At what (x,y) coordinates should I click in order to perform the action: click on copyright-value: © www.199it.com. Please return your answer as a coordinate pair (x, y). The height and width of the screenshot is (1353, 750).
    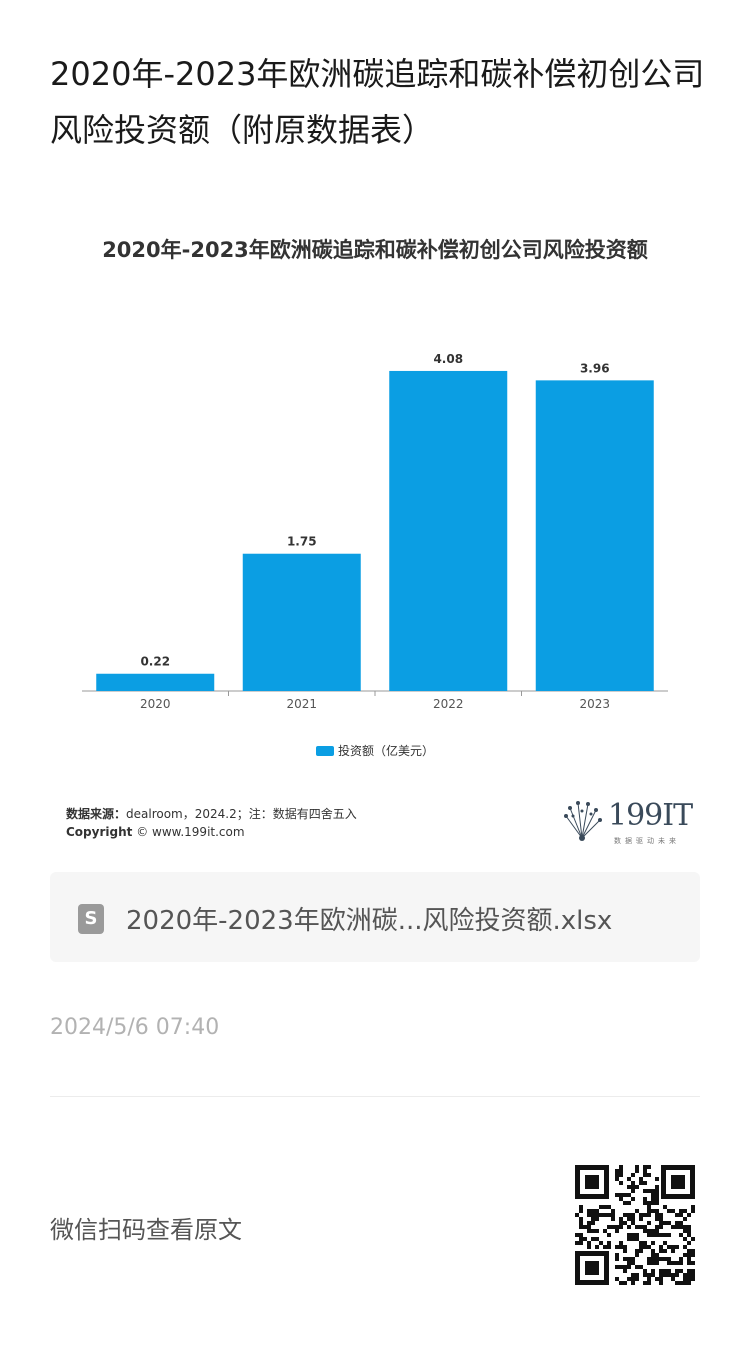
    Looking at the image, I should click on (188, 832).